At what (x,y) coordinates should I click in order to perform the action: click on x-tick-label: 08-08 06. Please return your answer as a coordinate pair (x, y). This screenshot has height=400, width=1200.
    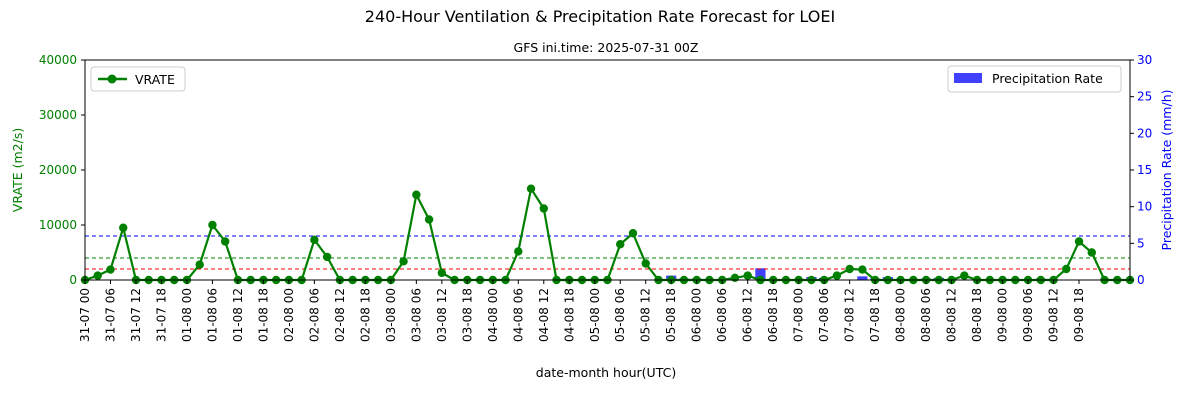
    Looking at the image, I should click on (926, 315).